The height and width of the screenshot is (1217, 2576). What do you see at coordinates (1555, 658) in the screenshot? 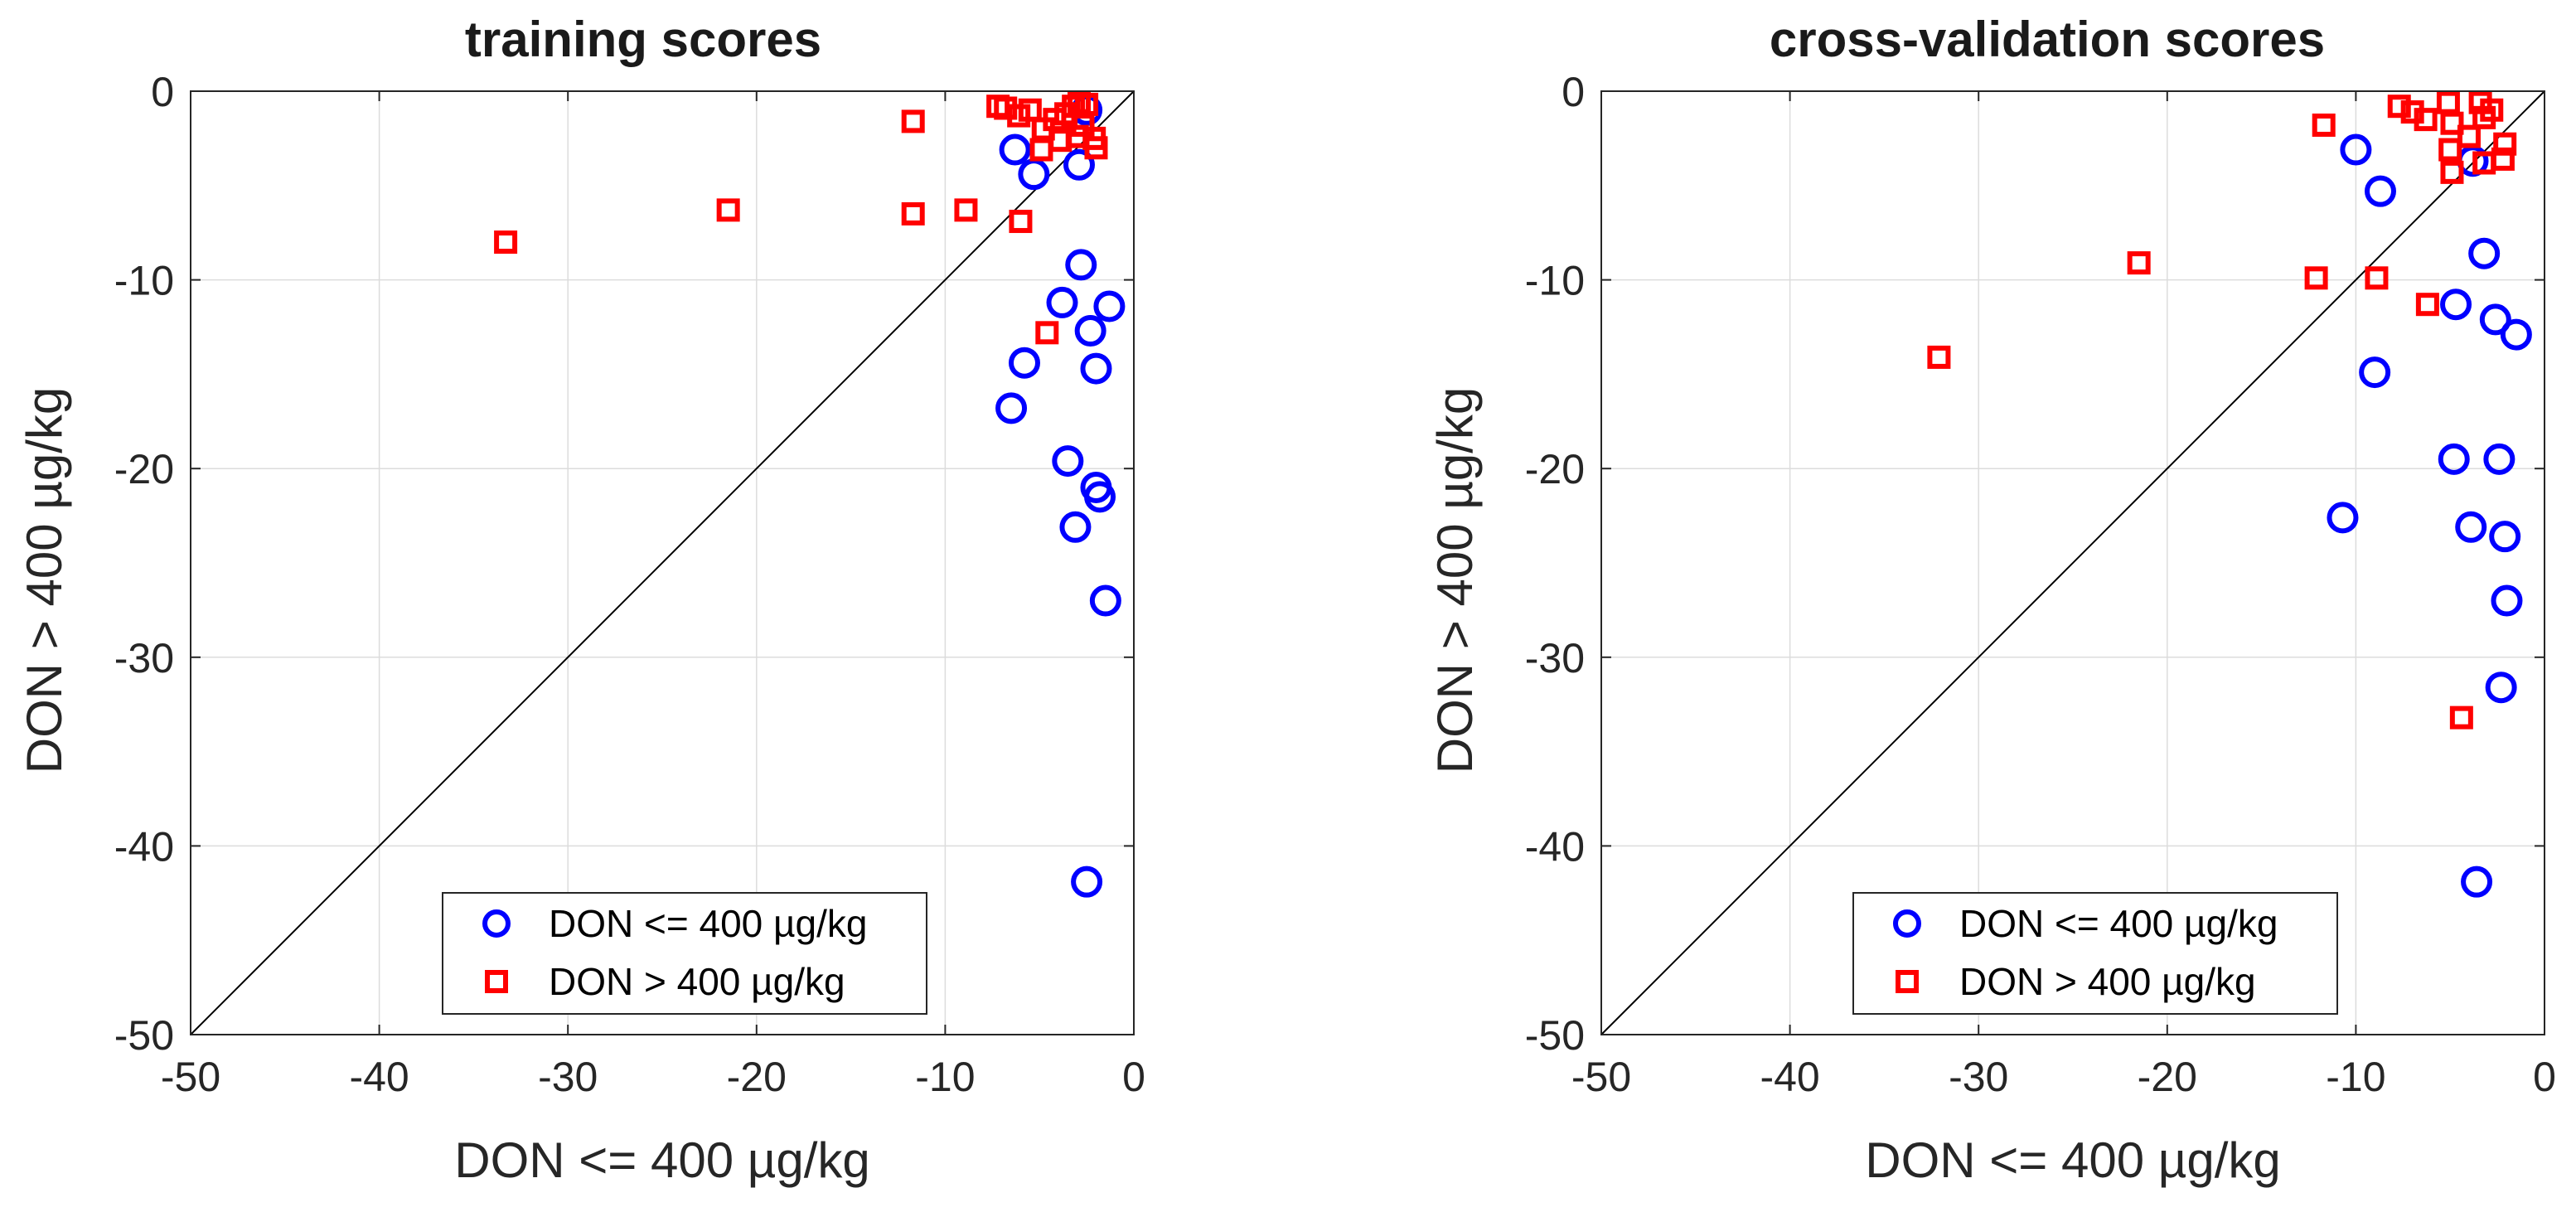
I see `y-tick-label: -30` at bounding box center [1555, 658].